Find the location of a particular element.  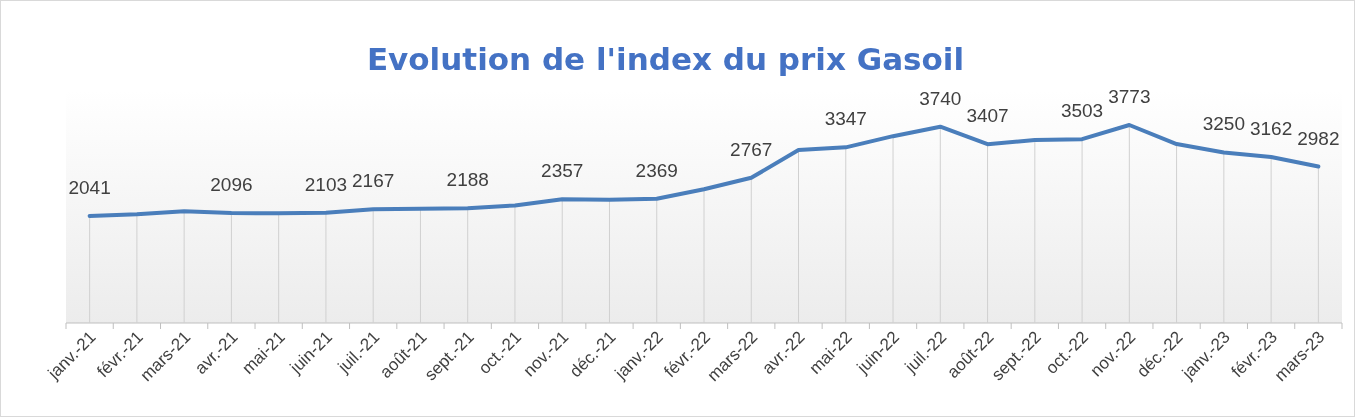

data-label: 2041 is located at coordinates (89, 187).